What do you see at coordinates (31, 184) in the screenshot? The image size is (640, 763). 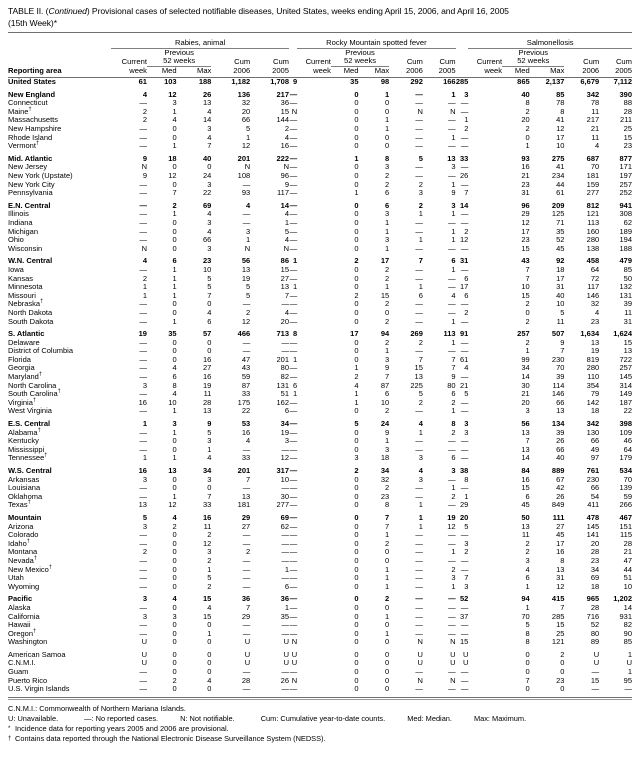 I see `reporting-area-cell: New York City` at bounding box center [31, 184].